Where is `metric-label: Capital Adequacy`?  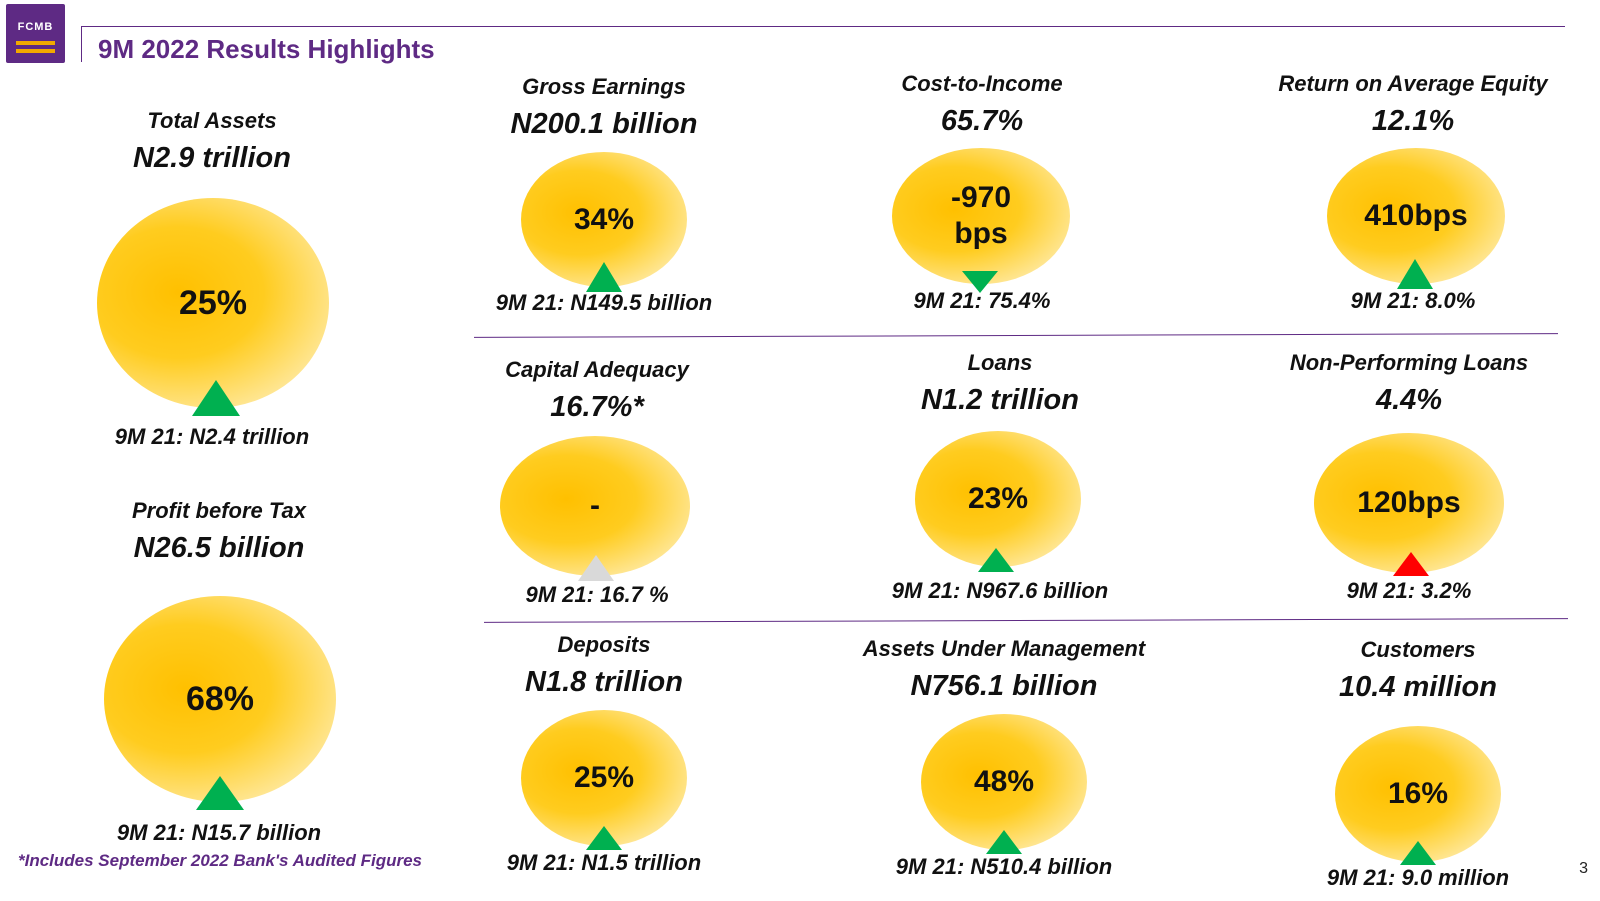
metric-label: Capital Adequacy is located at coordinates (597, 369).